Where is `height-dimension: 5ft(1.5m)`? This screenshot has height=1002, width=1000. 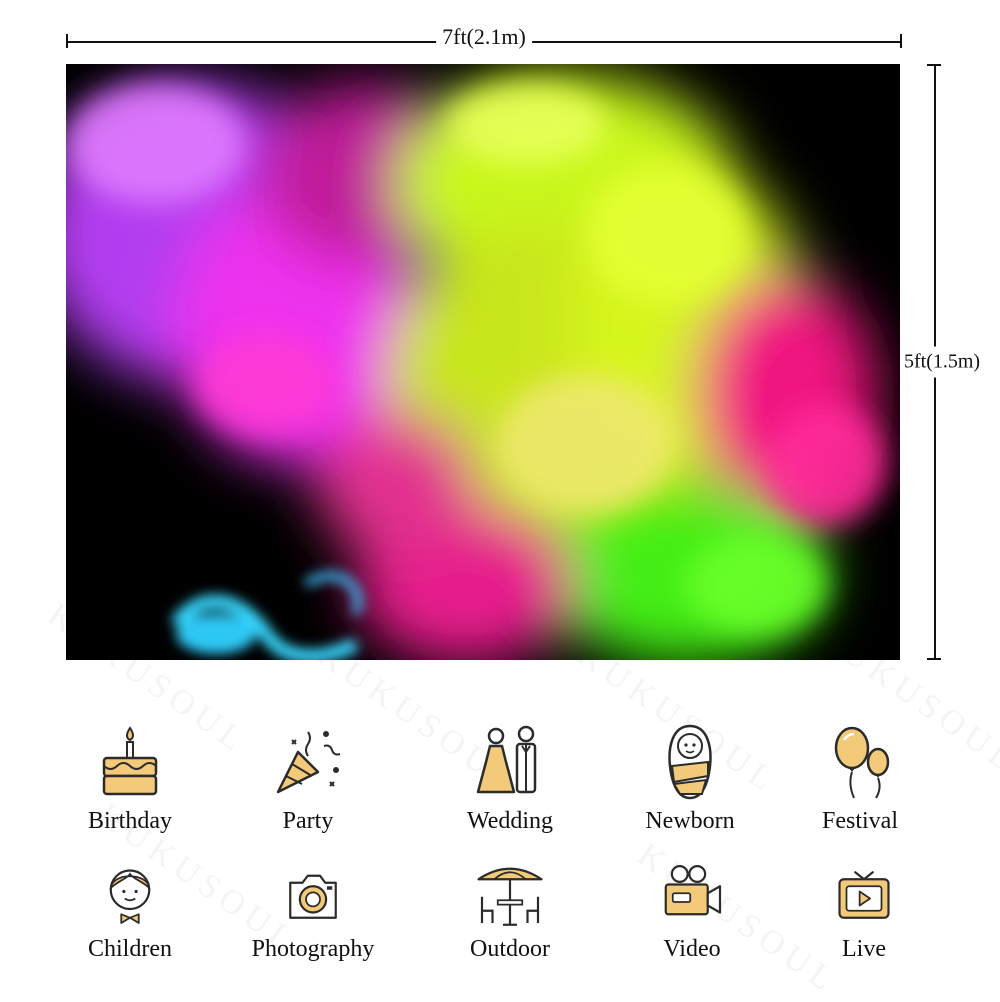
height-dimension: 5ft(1.5m) is located at coordinates (942, 362).